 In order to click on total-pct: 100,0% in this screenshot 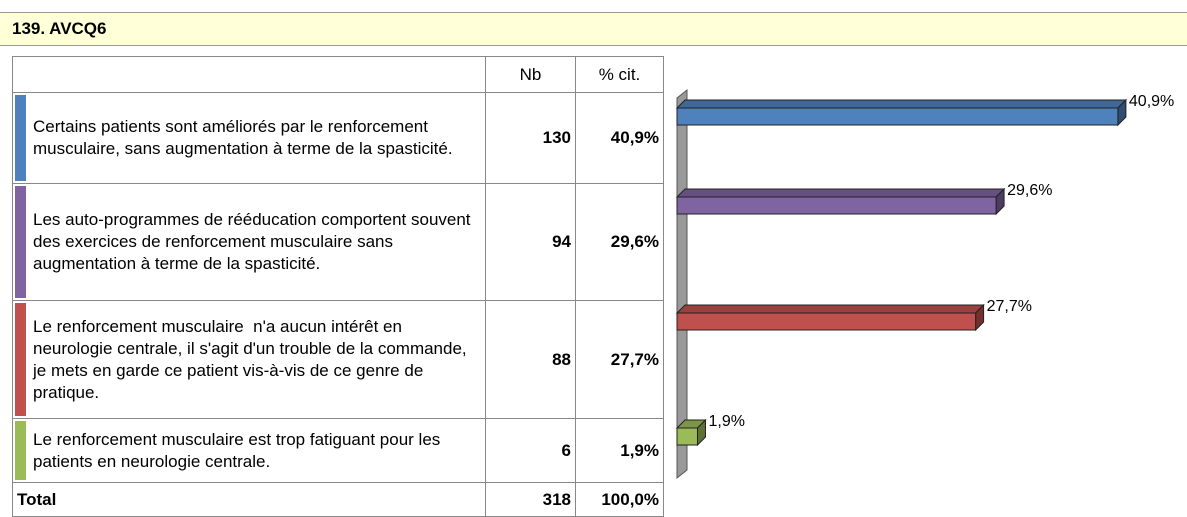, I will do `click(619, 499)`.